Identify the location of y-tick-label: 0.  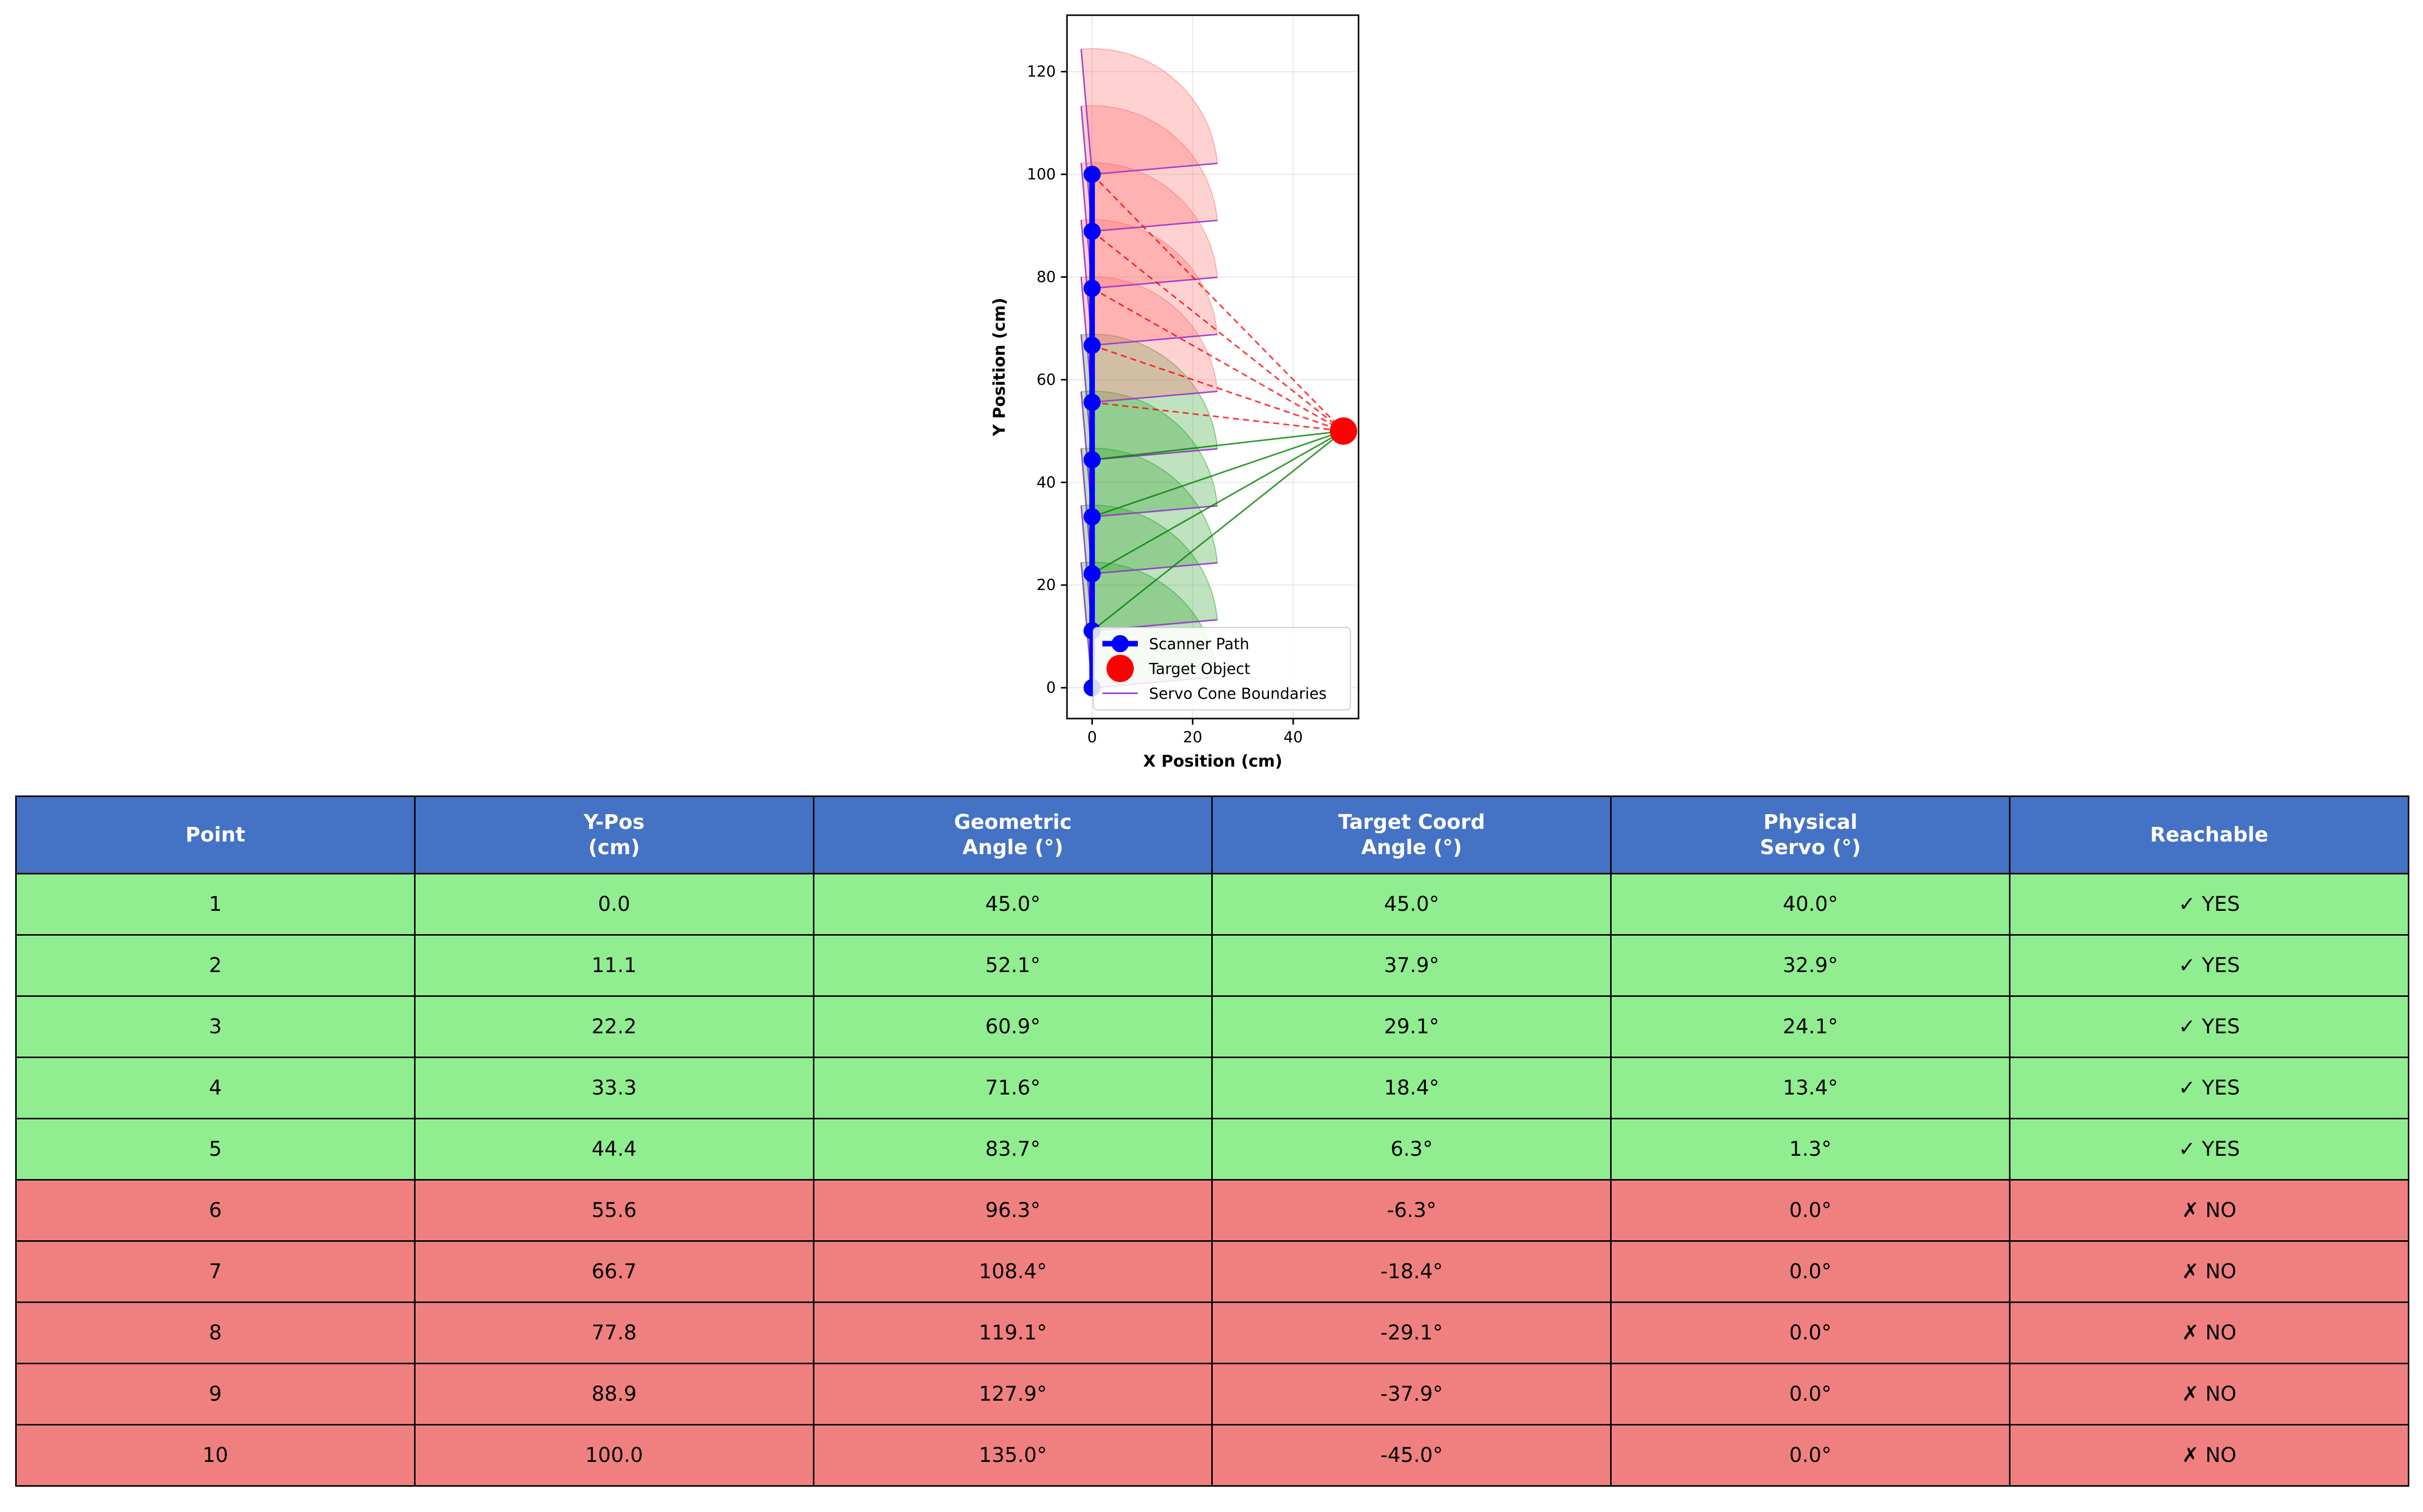
(1051, 688).